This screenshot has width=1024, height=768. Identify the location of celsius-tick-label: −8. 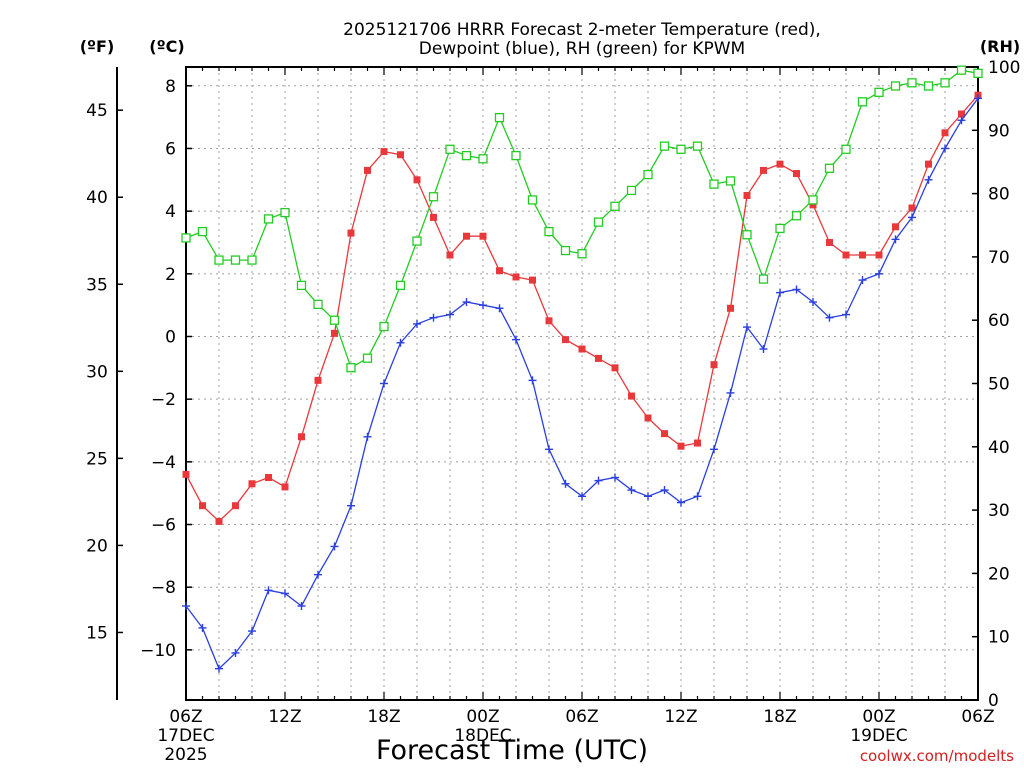
(163, 588).